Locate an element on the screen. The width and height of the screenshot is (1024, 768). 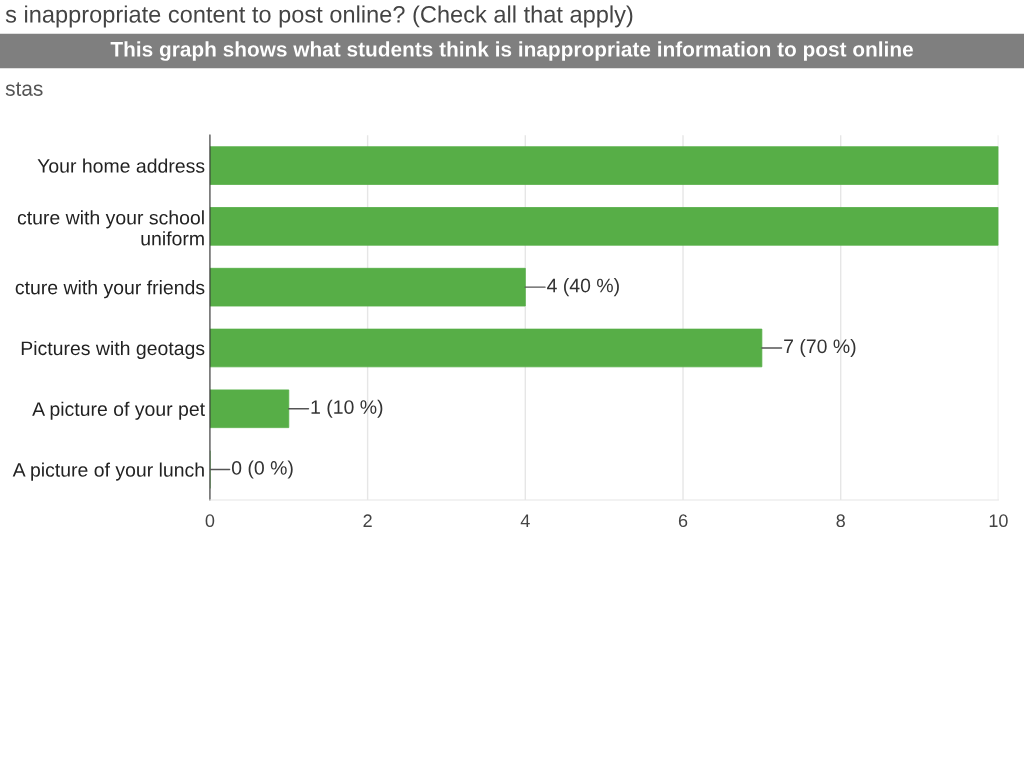
chart-subtitle: s inappropriate content to post online? (Check all that apply) is located at coordinates (319, 16).